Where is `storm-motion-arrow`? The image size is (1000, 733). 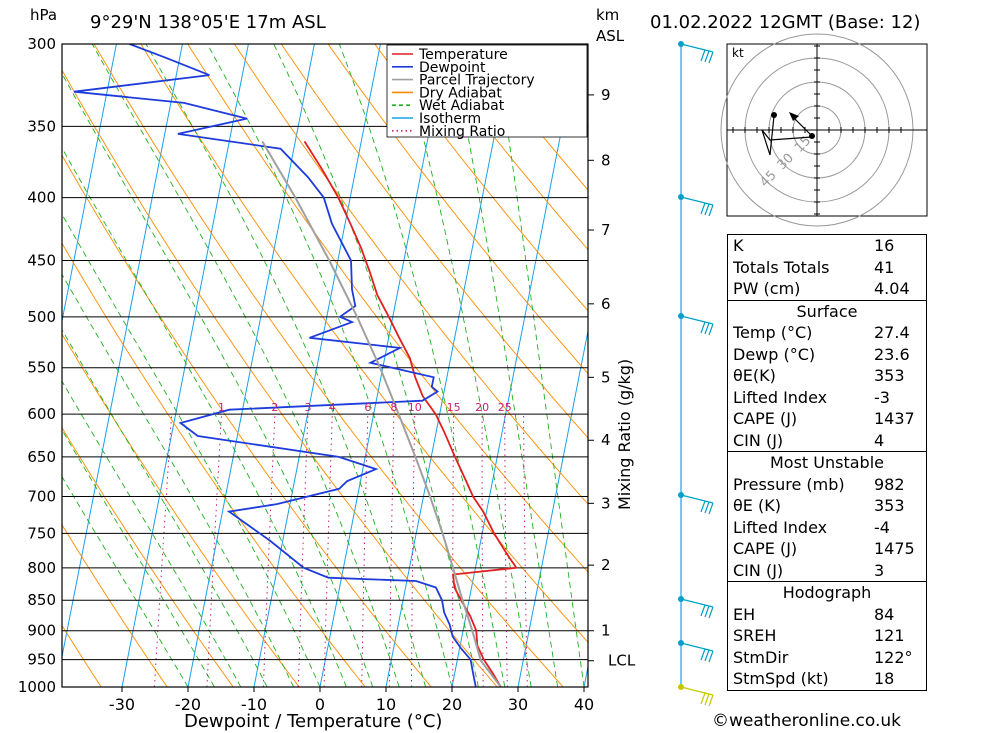 storm-motion-arrow is located at coordinates (802, 126).